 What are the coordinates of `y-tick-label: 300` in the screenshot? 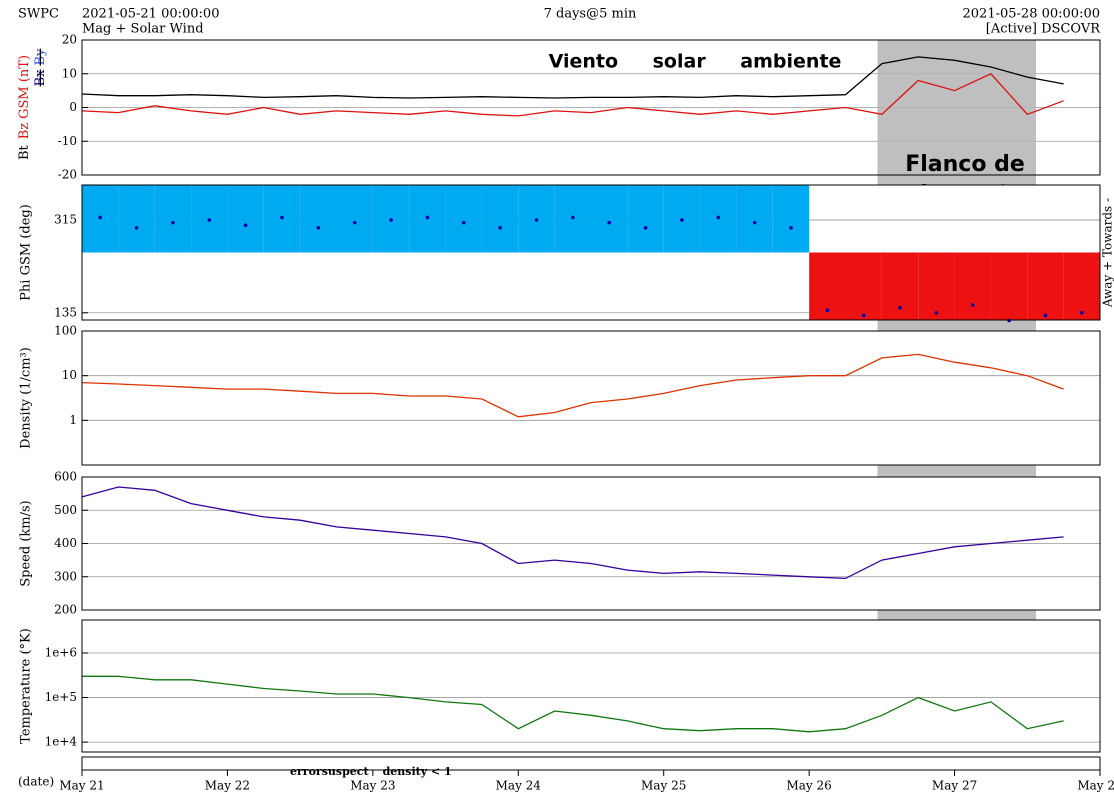 It's located at (65, 576).